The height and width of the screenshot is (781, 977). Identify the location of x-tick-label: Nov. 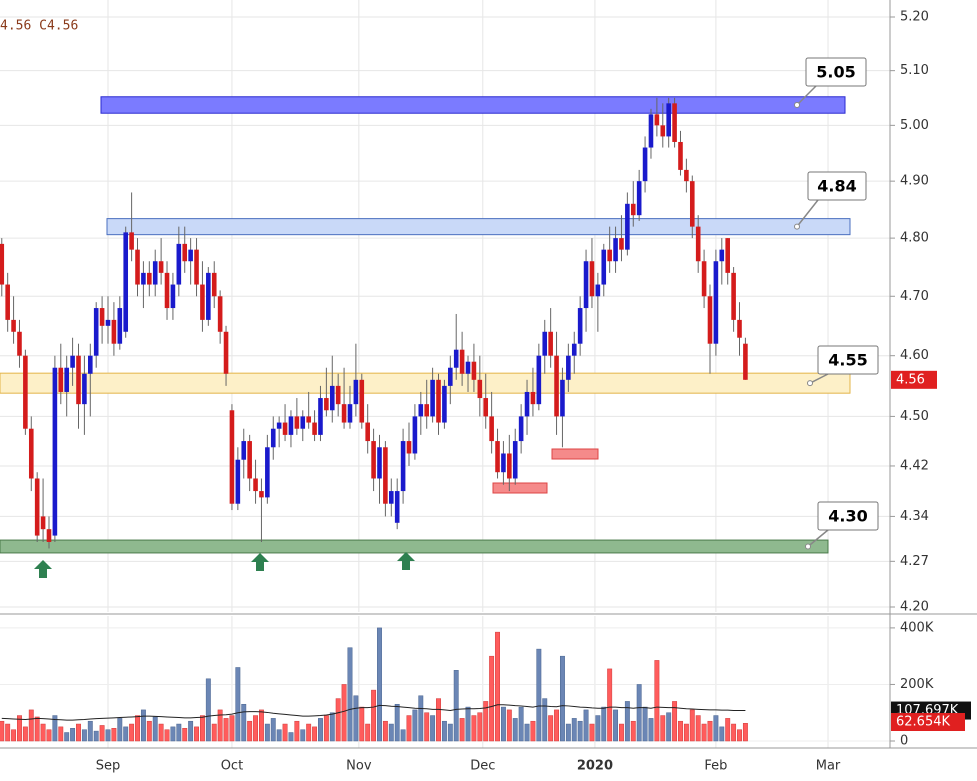
(359, 766).